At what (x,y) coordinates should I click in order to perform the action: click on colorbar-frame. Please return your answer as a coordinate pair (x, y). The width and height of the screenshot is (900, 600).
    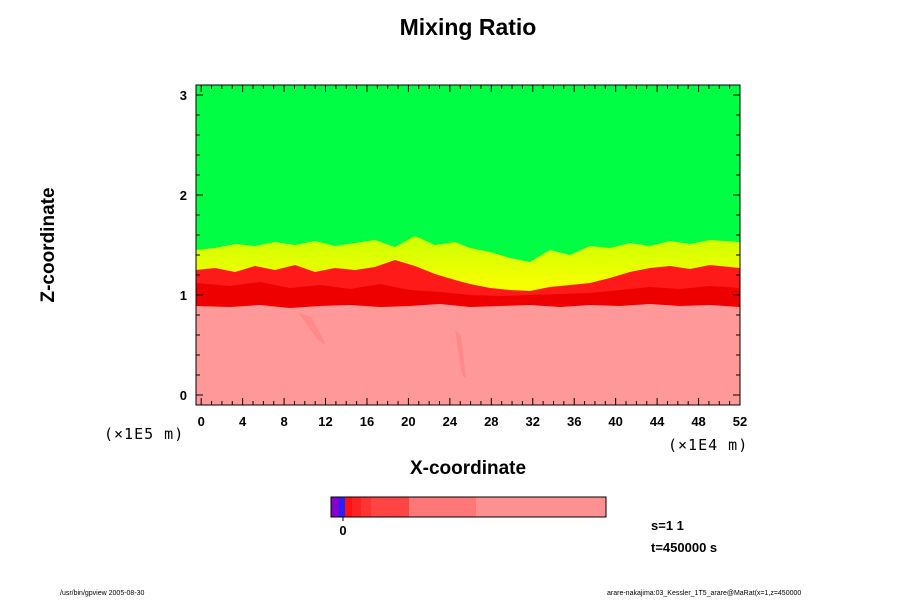
    Looking at the image, I should click on (468, 507).